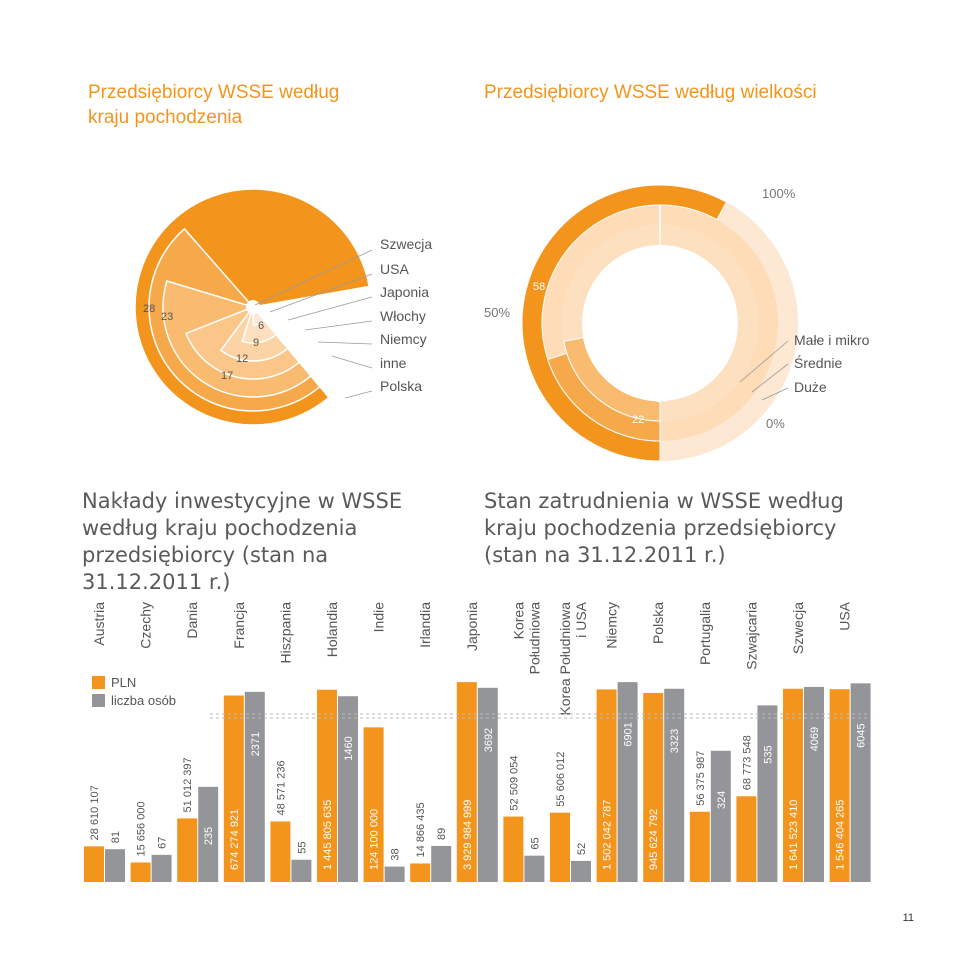 The width and height of the screenshot is (960, 960). I want to click on ring-value-label: 58, so click(539, 287).